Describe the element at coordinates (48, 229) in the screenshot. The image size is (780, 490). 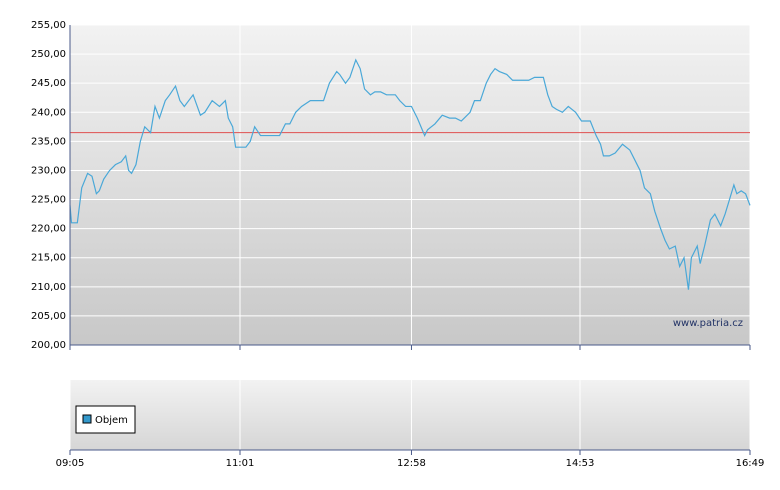
I see `y-tick-label: 220,00` at that location.